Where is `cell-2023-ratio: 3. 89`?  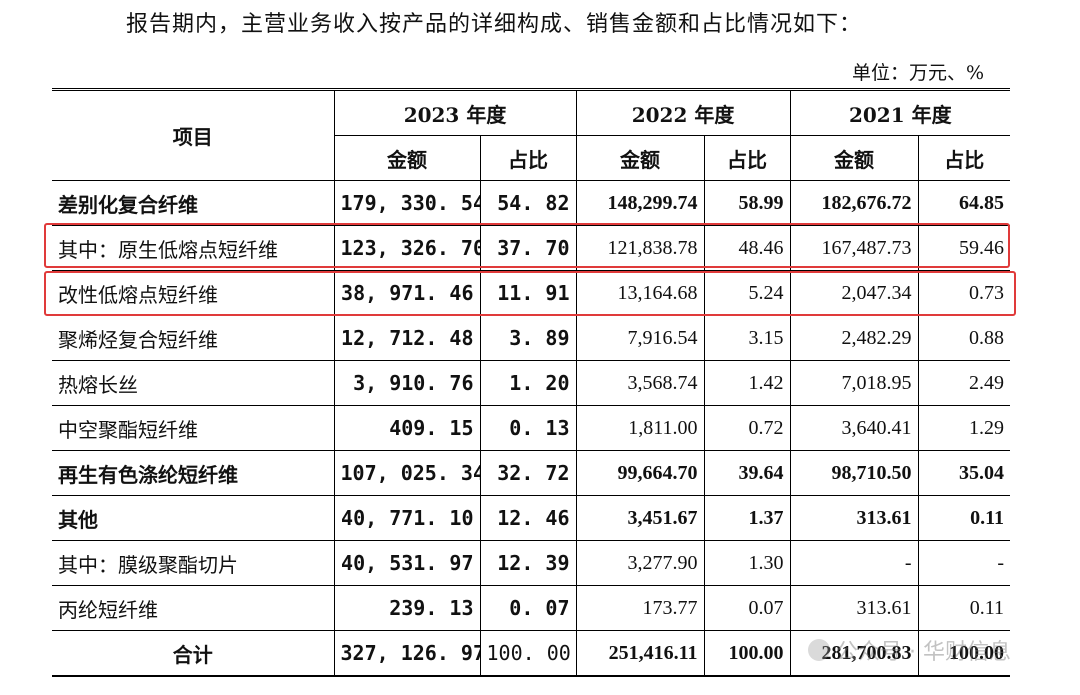
cell-2023-ratio: 3. 89 is located at coordinates (528, 338).